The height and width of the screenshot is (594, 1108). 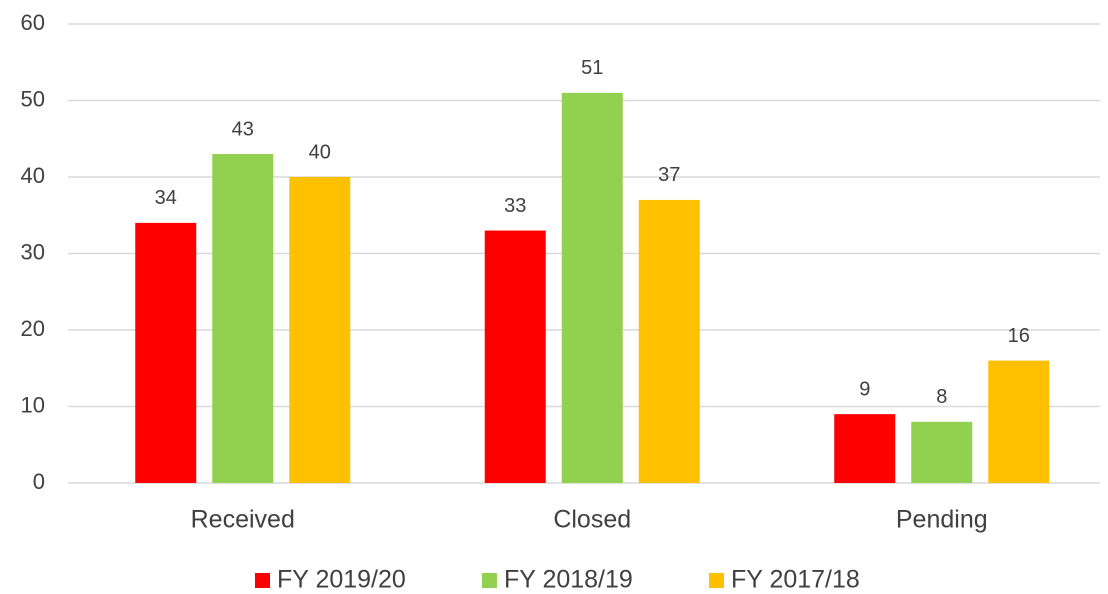 I want to click on y-tick-label: 40, so click(x=33, y=175).